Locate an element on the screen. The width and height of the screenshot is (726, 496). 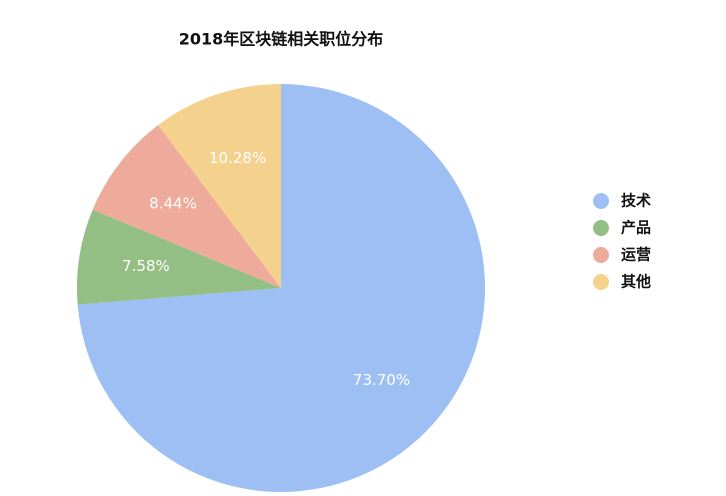
data-label: 8.44% is located at coordinates (173, 204).